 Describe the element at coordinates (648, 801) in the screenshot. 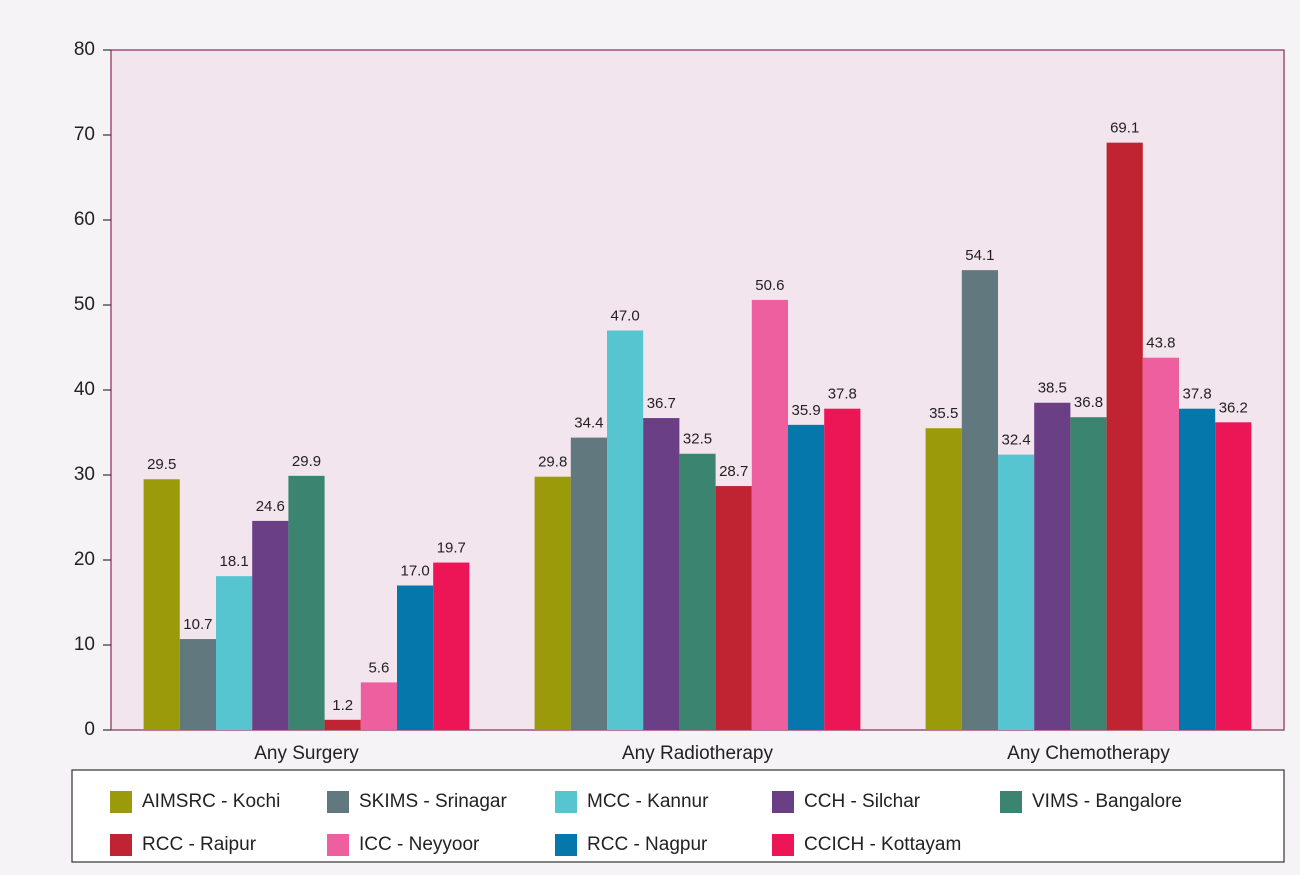

I see `legend-label: MCC - Kannur` at that location.